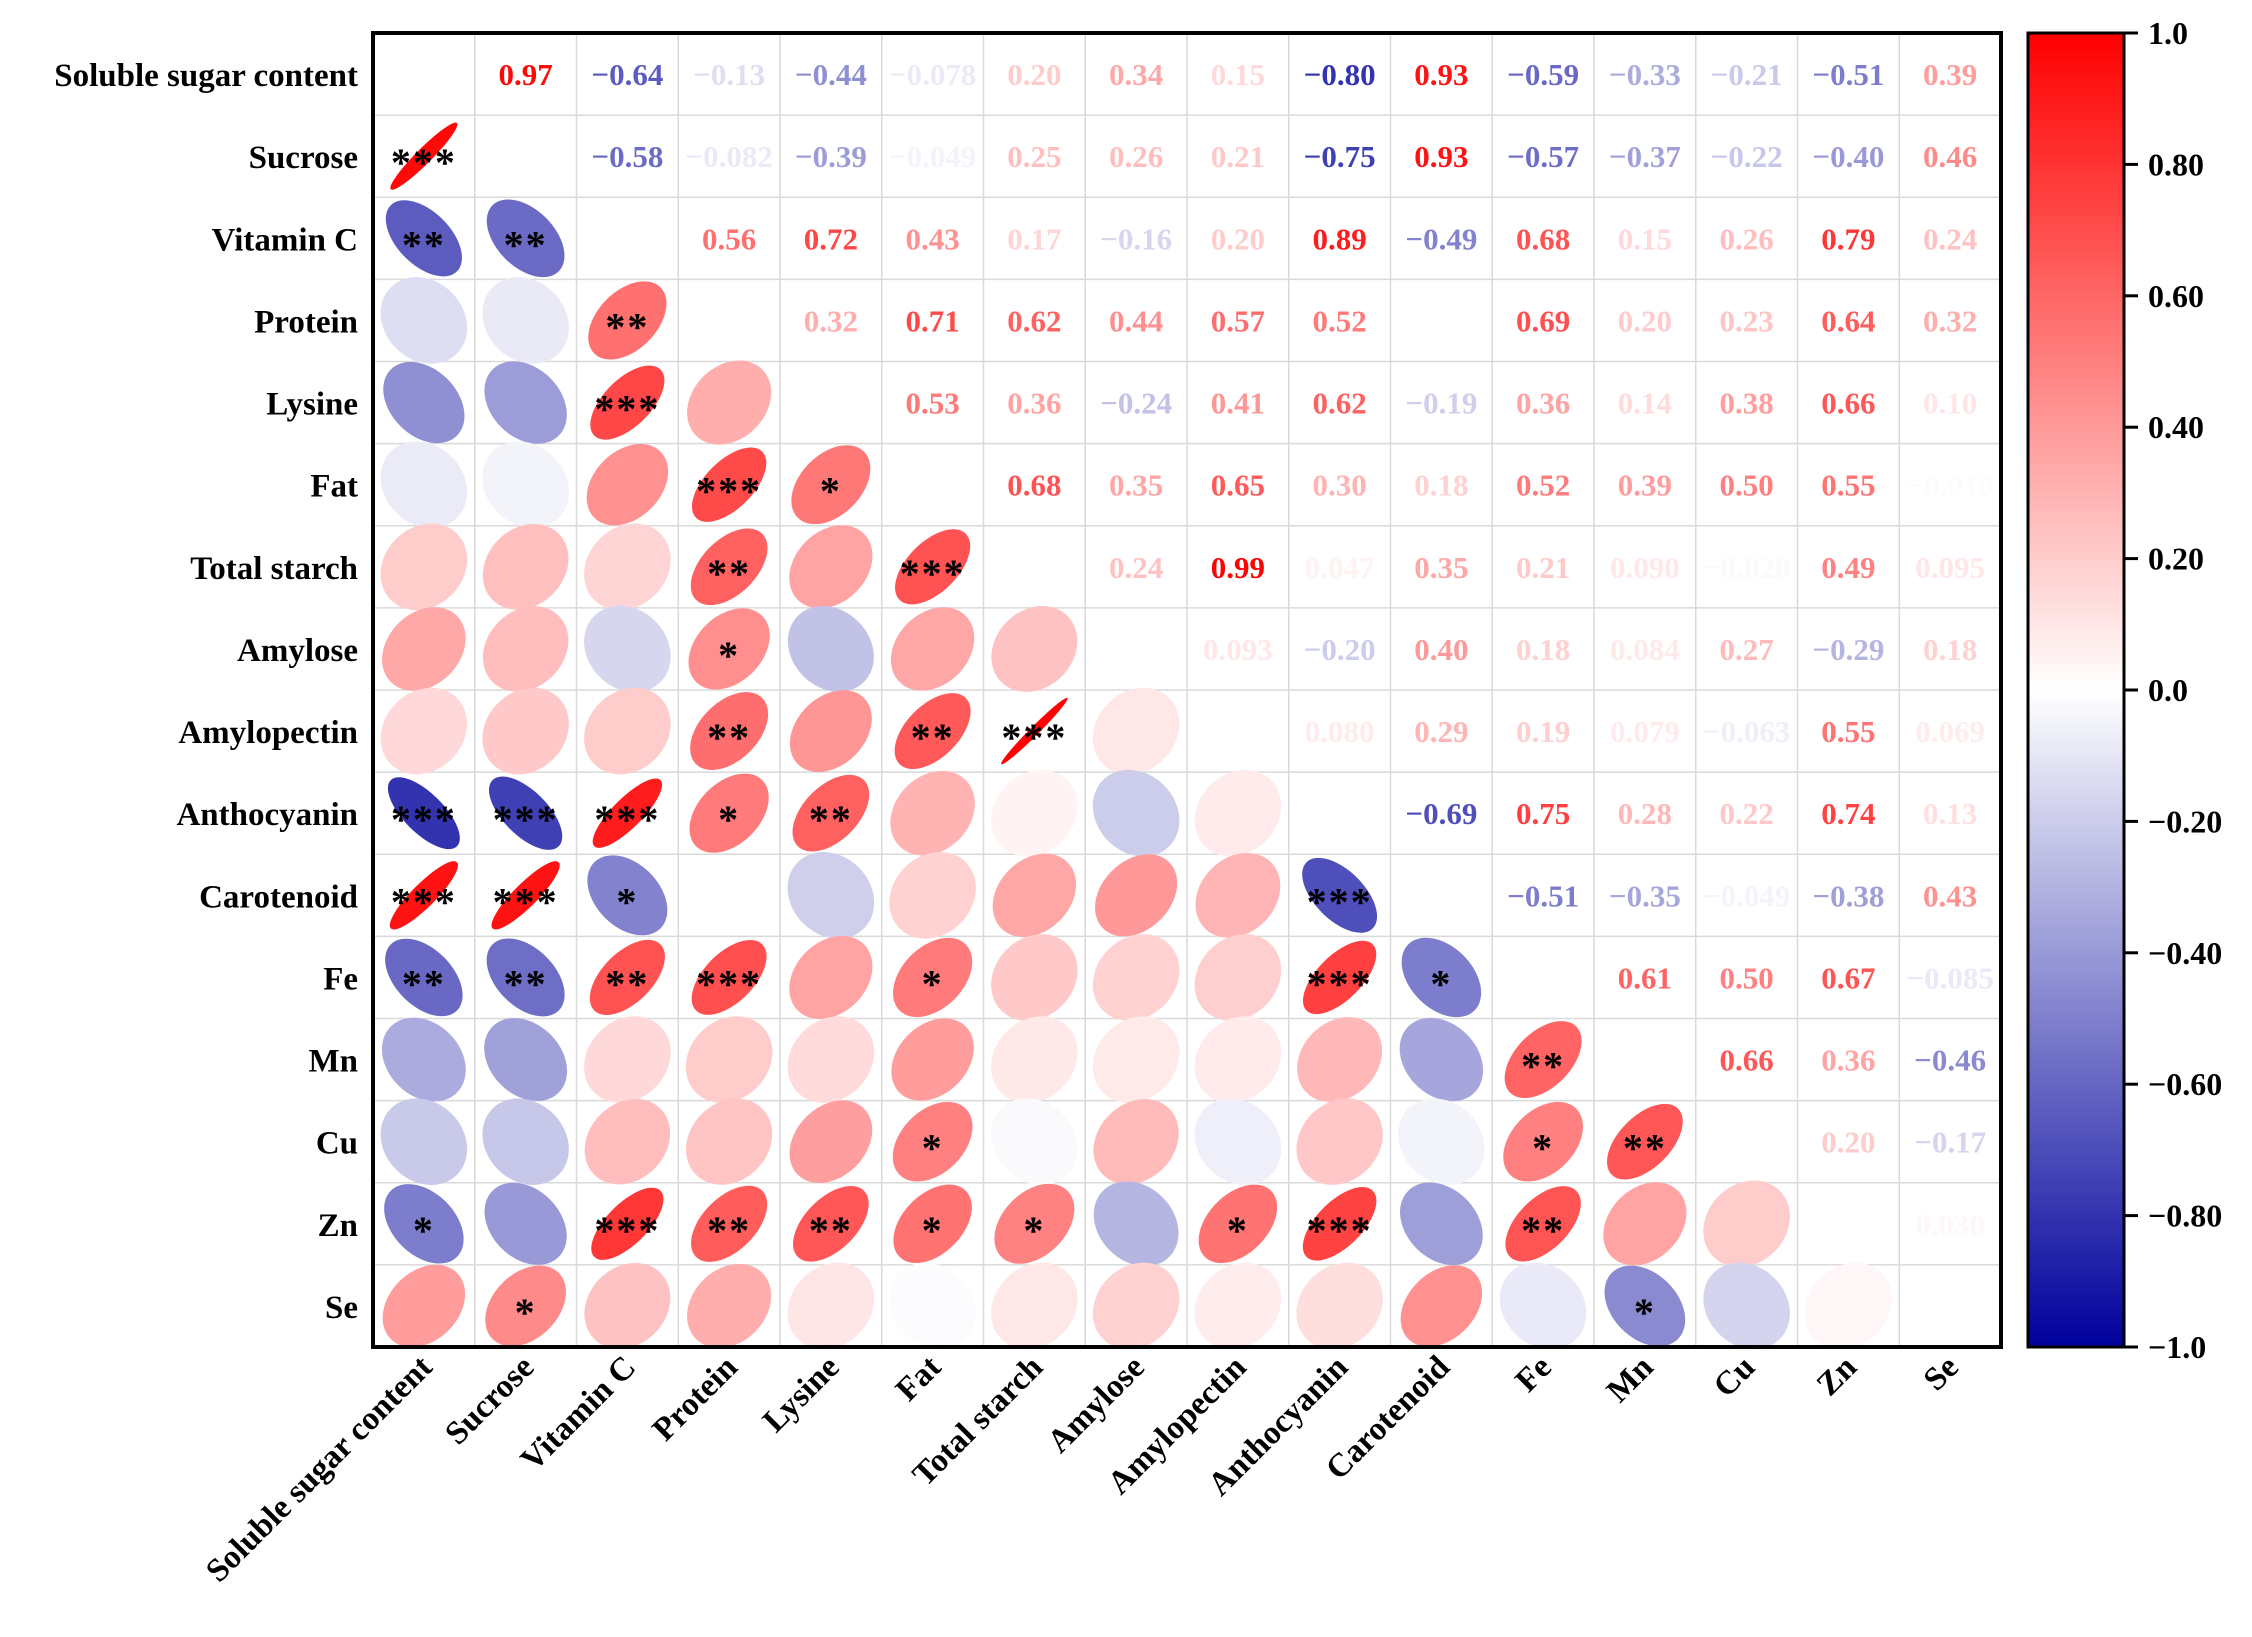 This screenshot has height=1637, width=2252. Describe the element at coordinates (489, 1400) in the screenshot. I see `column-label: Sucrose` at that location.